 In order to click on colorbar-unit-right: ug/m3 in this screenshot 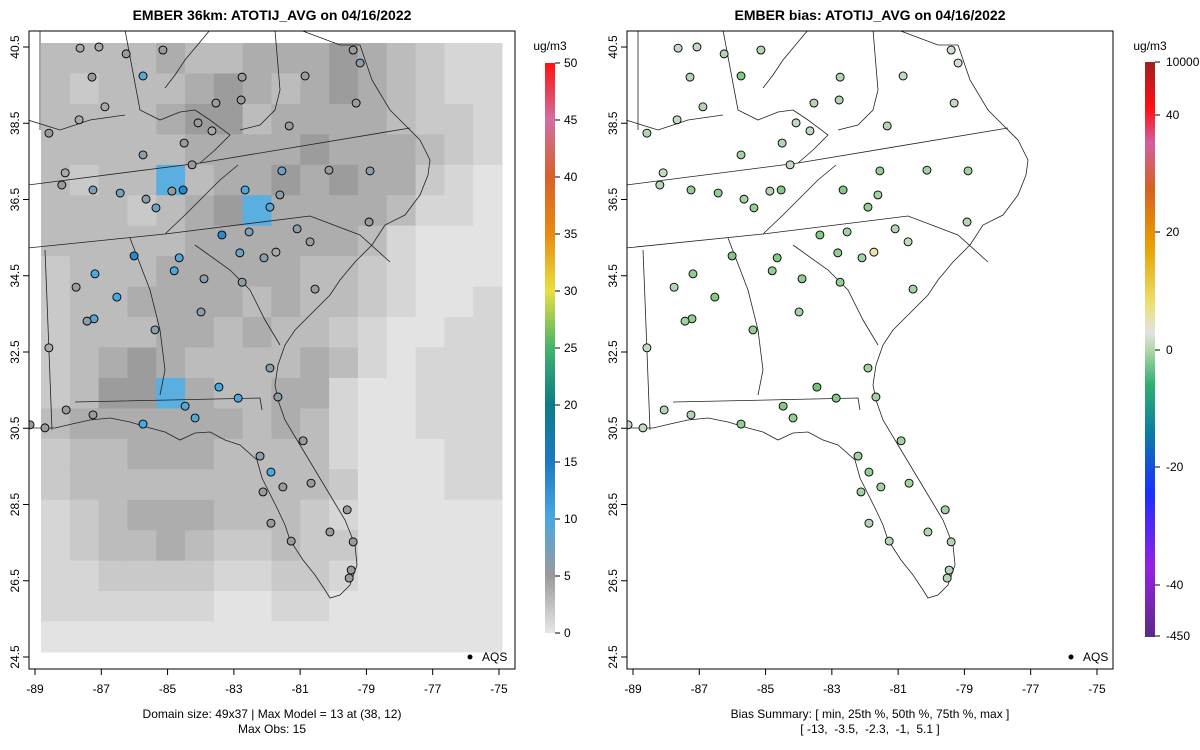, I will do `click(1150, 46)`.